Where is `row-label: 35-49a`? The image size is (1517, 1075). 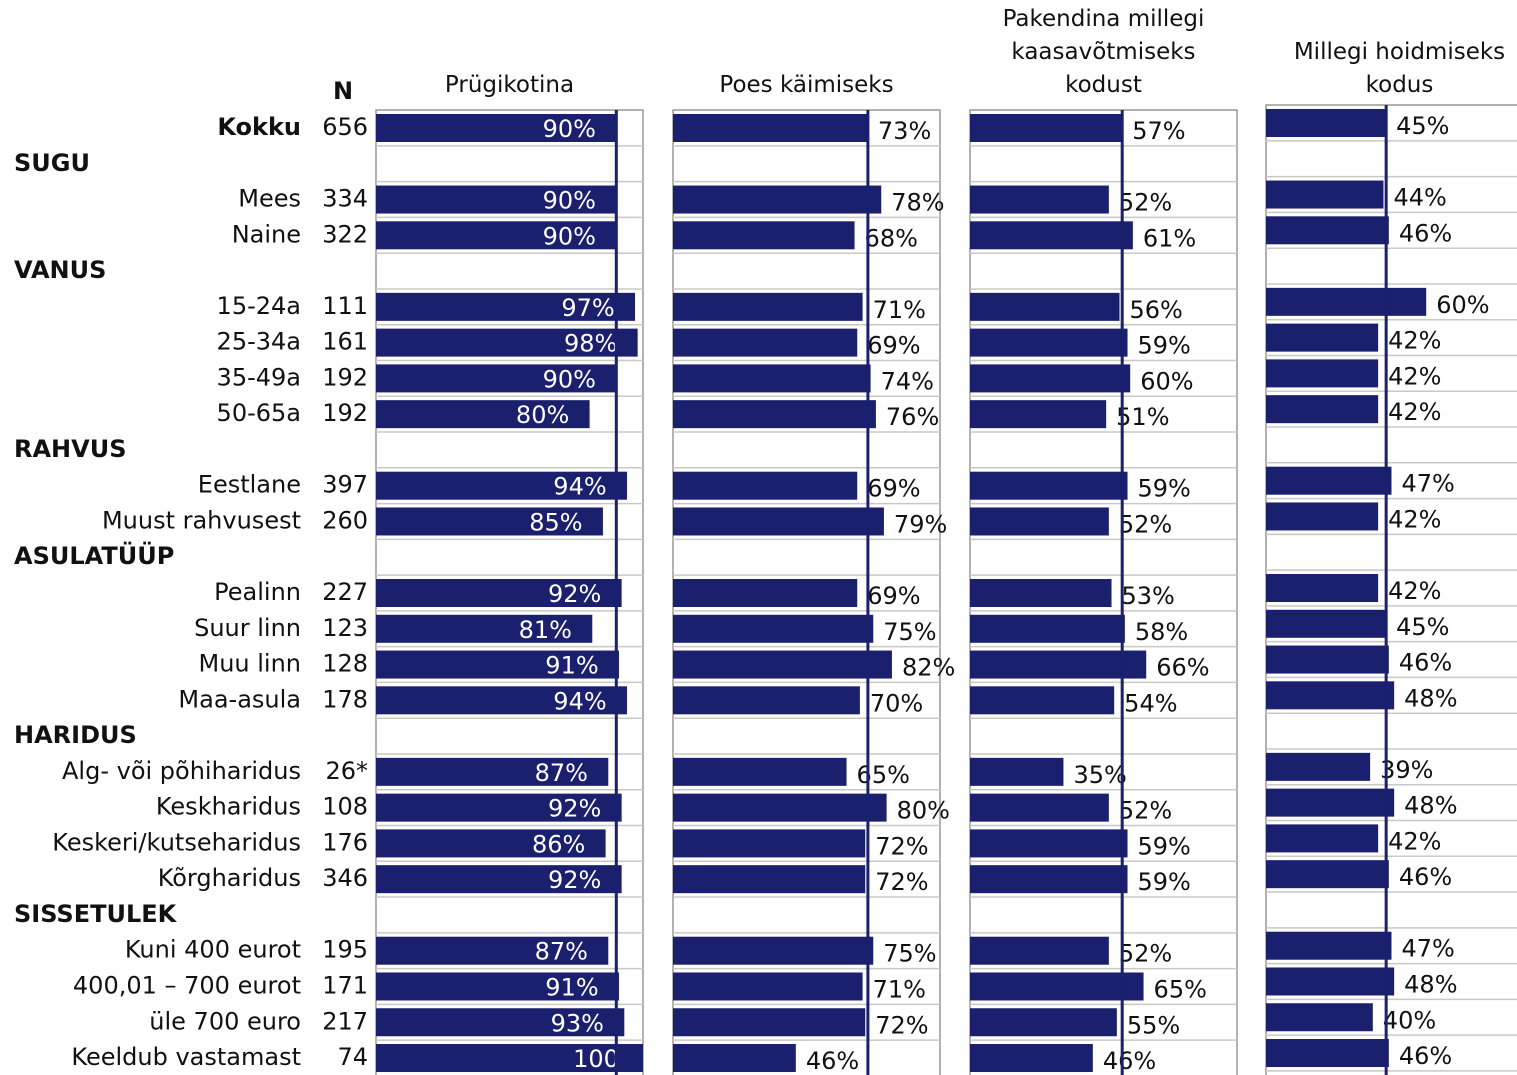 row-label: 35-49a is located at coordinates (259, 377).